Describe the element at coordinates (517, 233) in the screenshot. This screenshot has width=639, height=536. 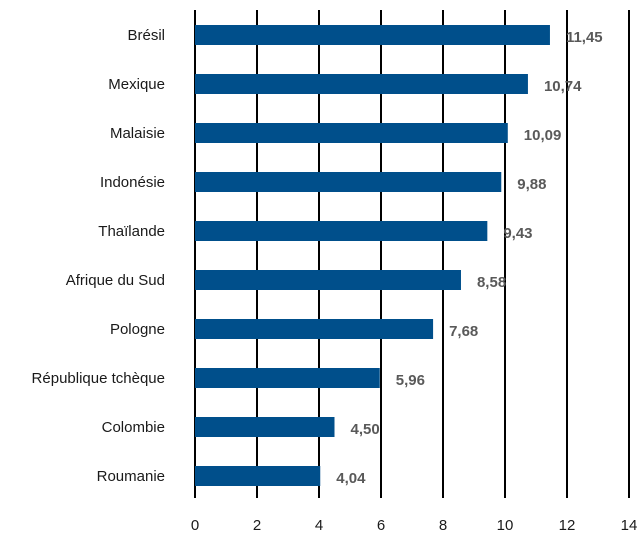
I see `data-label-5: 9,43` at that location.